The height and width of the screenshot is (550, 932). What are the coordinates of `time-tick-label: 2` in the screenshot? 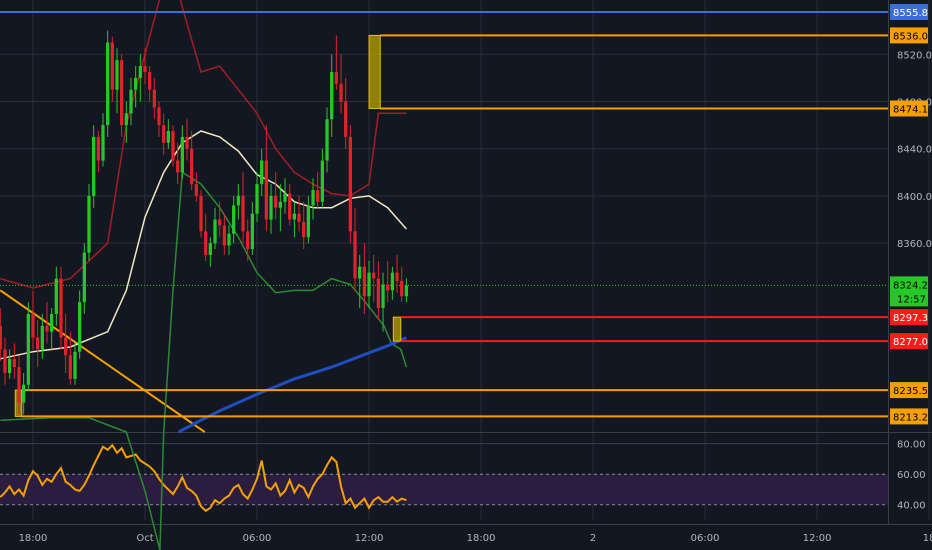 It's located at (593, 538).